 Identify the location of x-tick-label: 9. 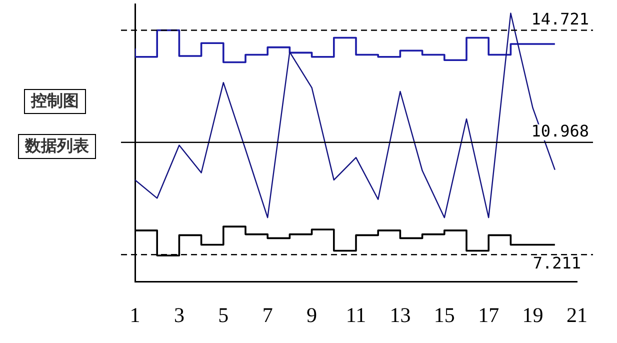
(312, 314).